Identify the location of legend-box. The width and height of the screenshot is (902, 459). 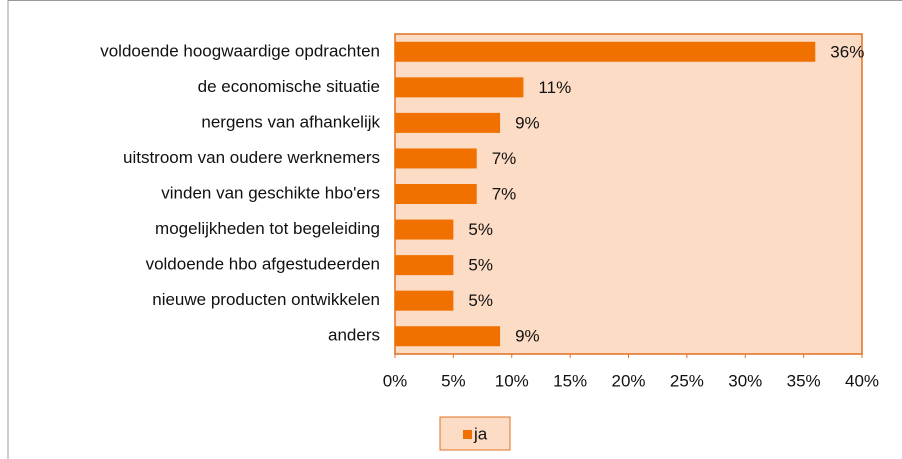
(475, 433).